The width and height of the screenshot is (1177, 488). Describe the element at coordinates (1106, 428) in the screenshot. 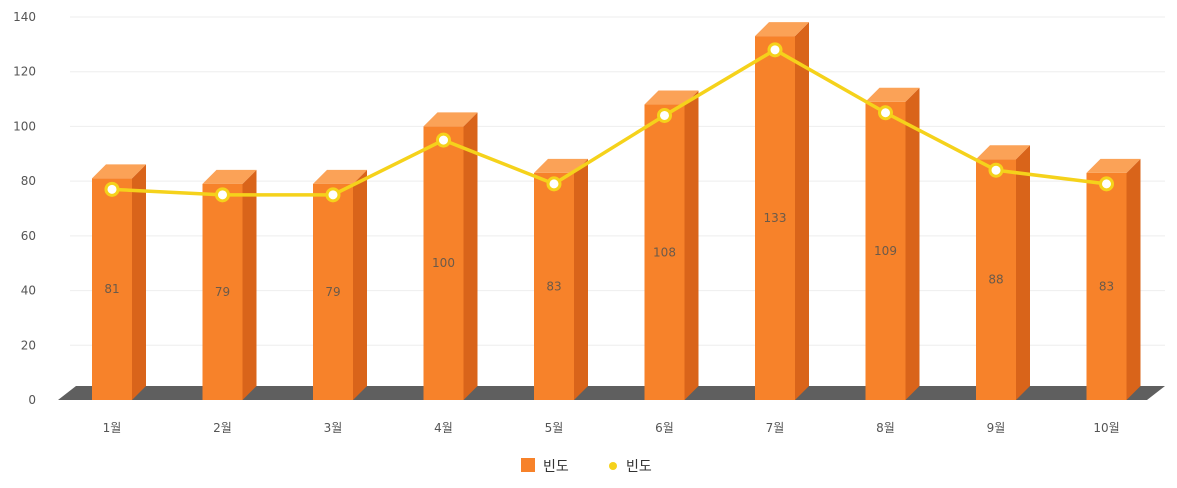

I see `x-tick-label: 10월` at that location.